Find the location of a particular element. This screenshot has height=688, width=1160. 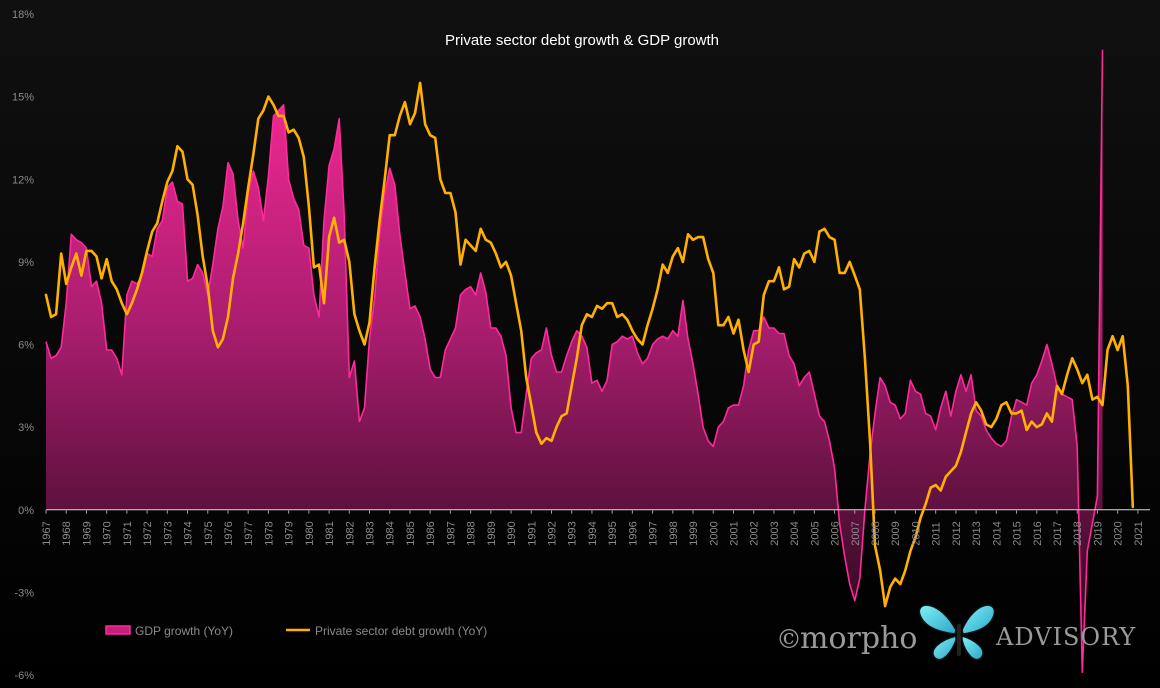

butterfly-logo is located at coordinates (957, 632).